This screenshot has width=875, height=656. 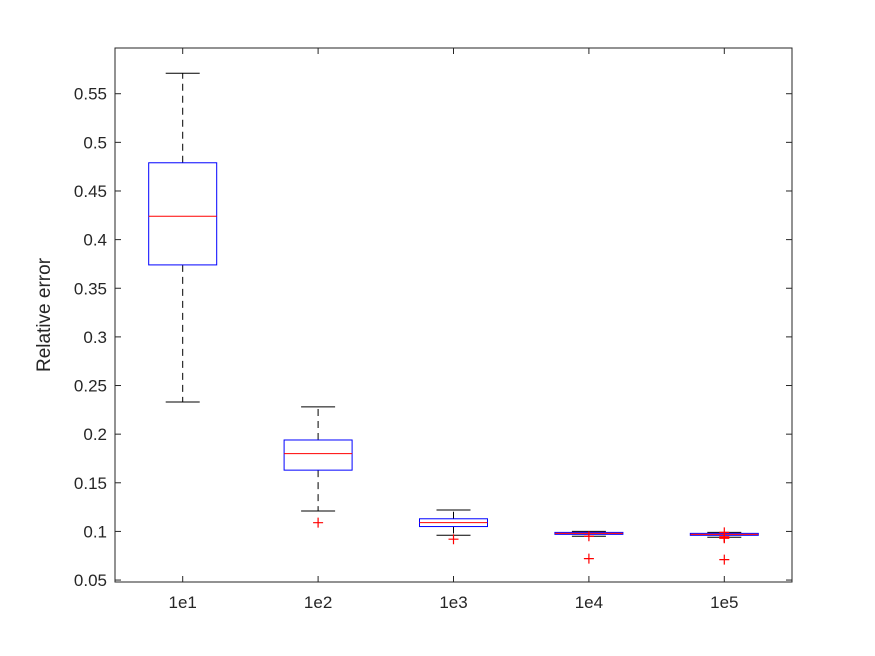 What do you see at coordinates (90, 386) in the screenshot?
I see `y-tick-label: 0.25` at bounding box center [90, 386].